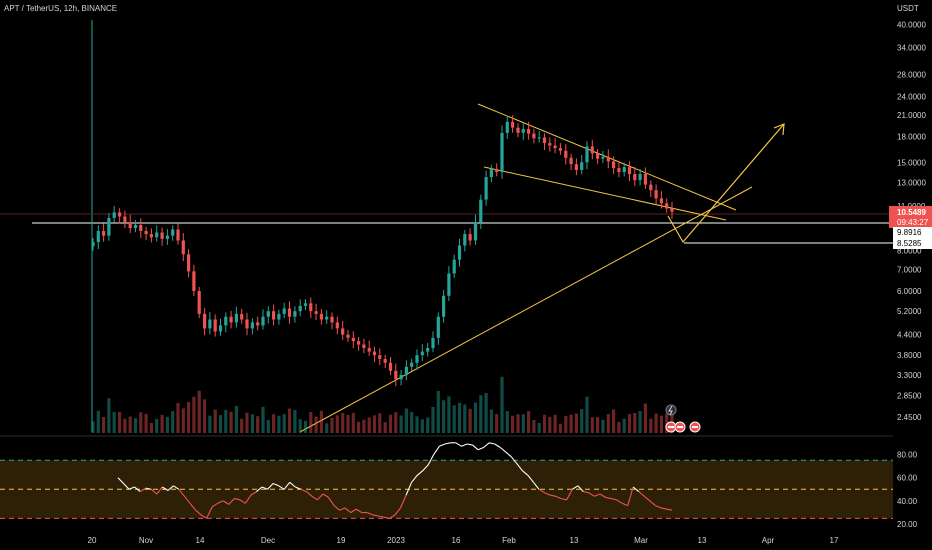 The width and height of the screenshot is (932, 550). I want to click on price-tick-label: 34.0000, so click(911, 47).